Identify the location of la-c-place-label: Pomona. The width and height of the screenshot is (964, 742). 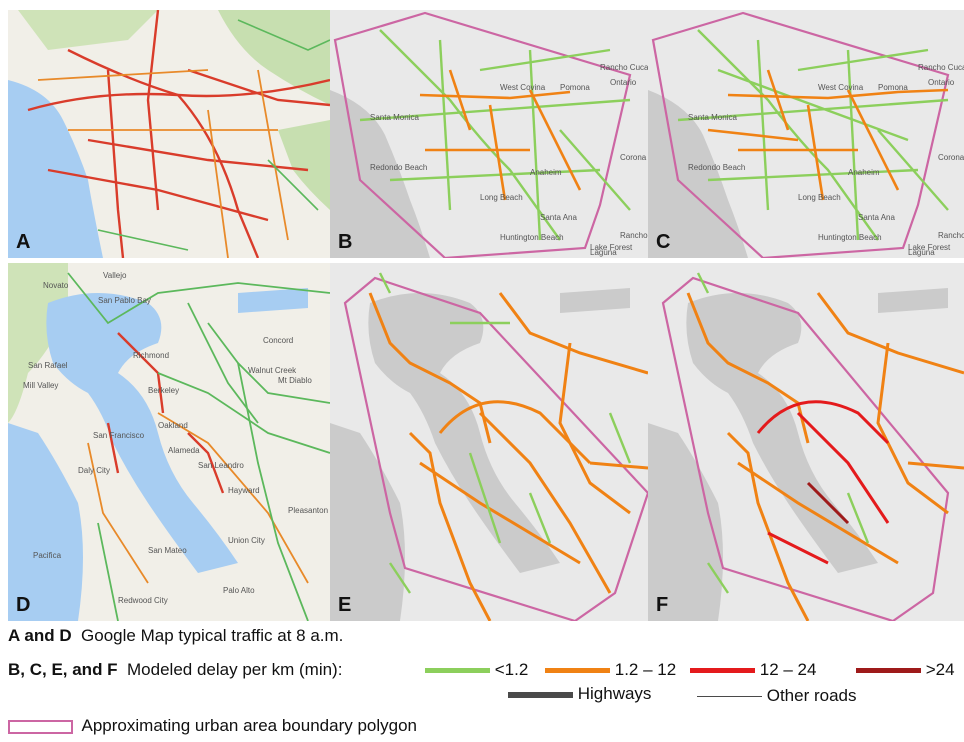
(893, 87).